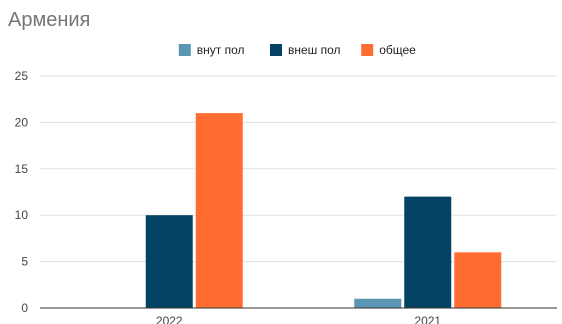 The image size is (562, 324). I want to click on legend-item: внут пол, so click(211, 50).